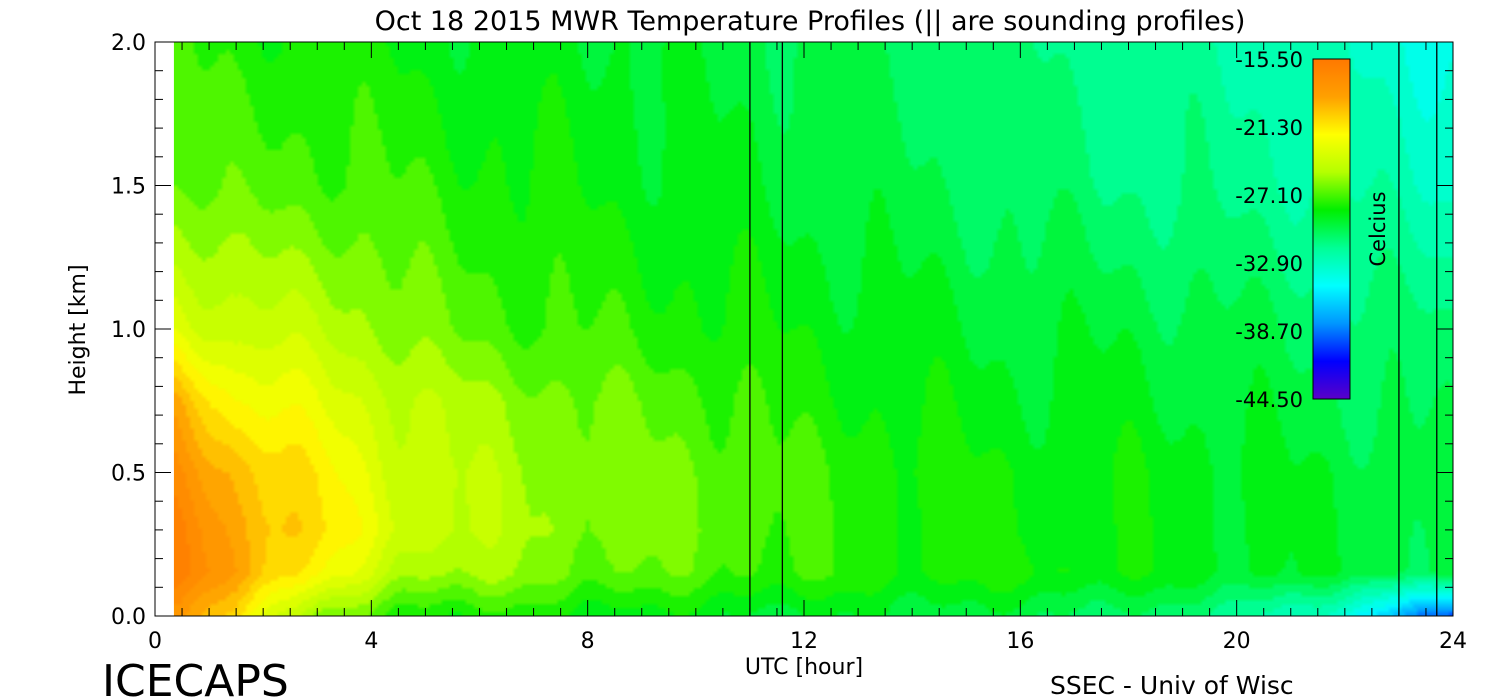 Image resolution: width=1500 pixels, height=700 pixels. I want to click on y-tick-label: 0.0, so click(128, 617).